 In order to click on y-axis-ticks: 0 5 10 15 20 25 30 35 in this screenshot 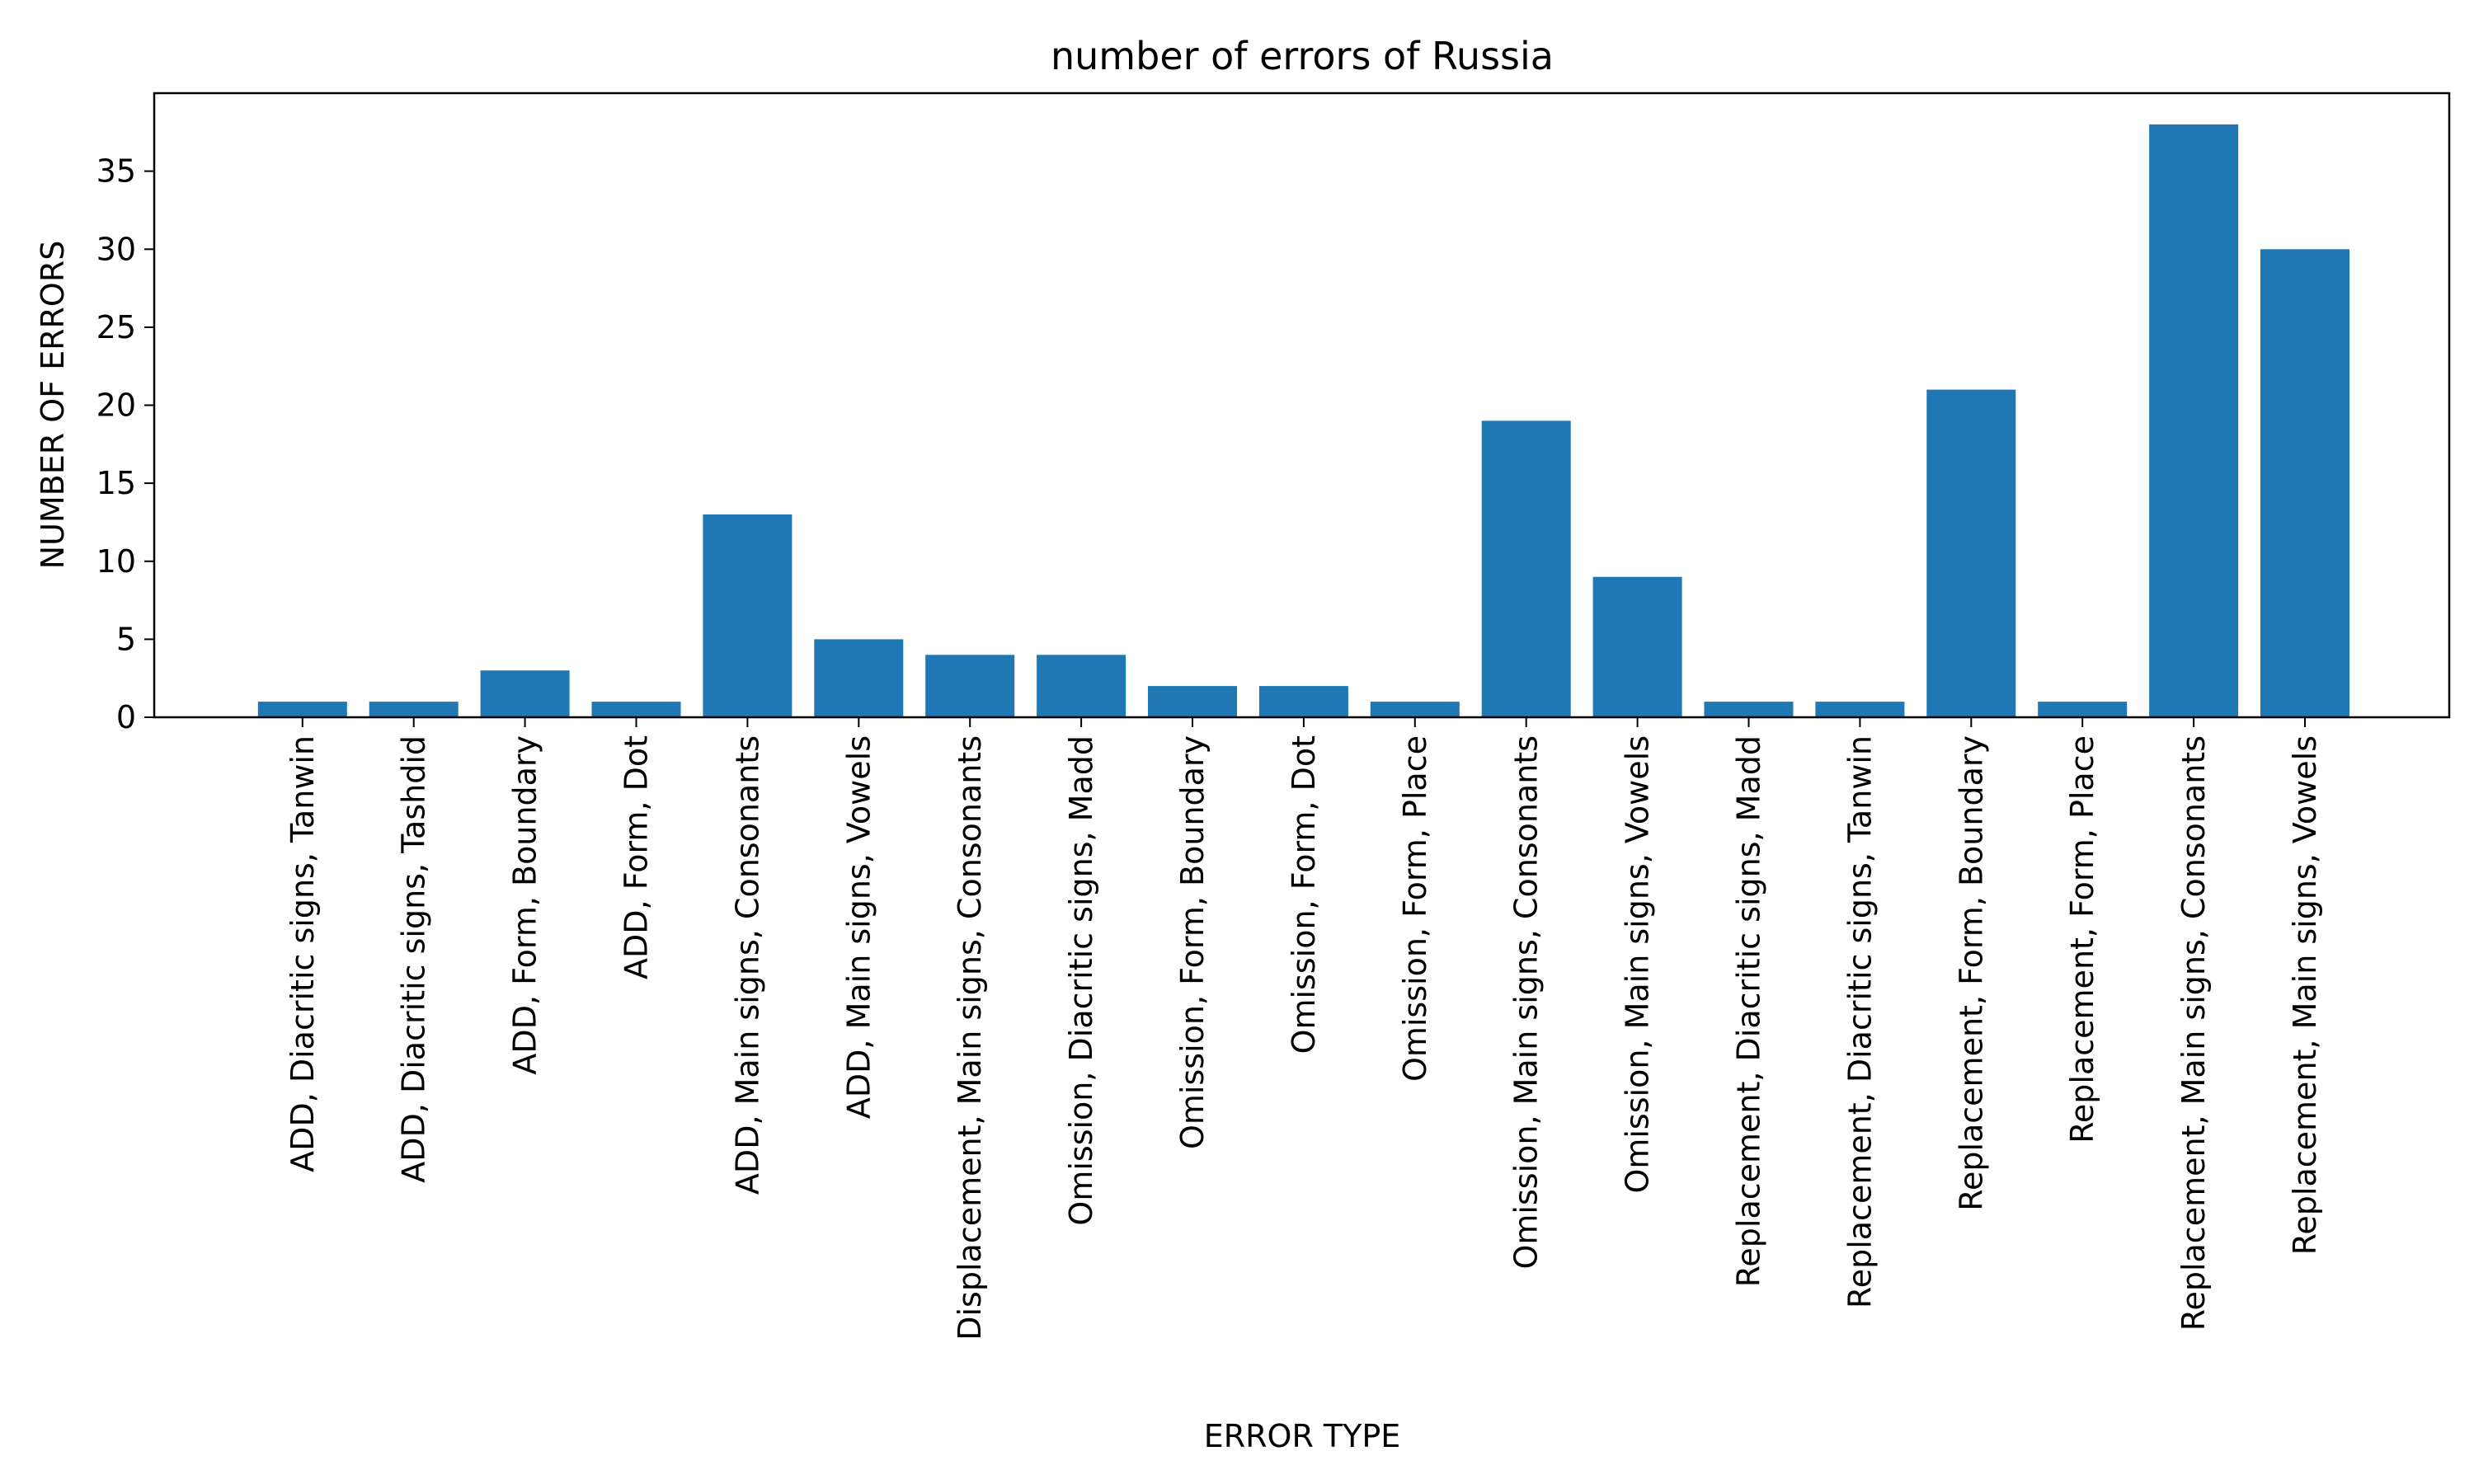, I will do `click(125, 444)`.